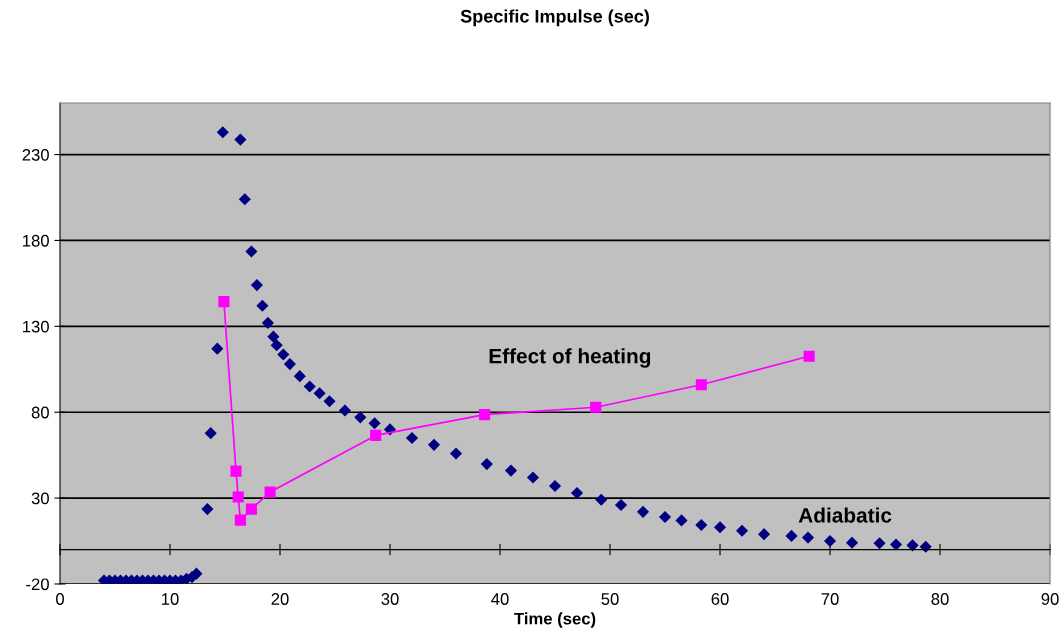  Describe the element at coordinates (36, 326) in the screenshot. I see `y-tick-label: 130` at that location.